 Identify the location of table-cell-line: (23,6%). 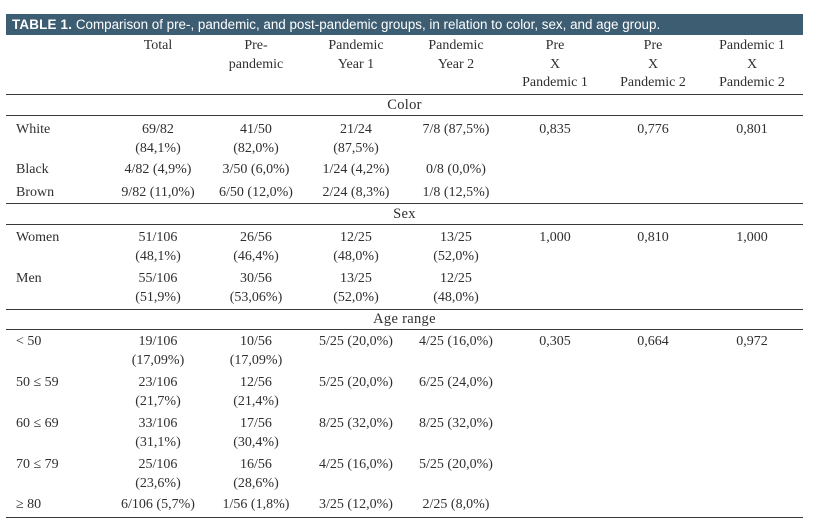
(158, 483).